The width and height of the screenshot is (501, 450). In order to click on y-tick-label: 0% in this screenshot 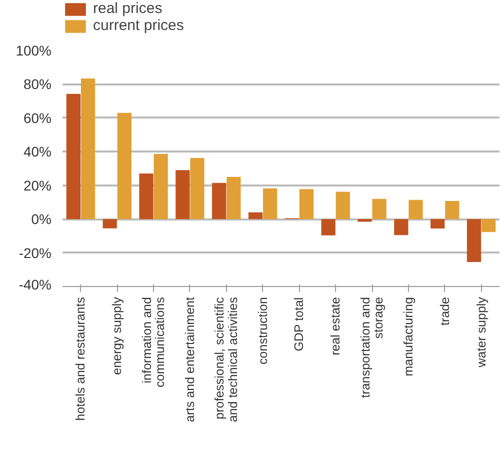, I will do `click(41, 219)`.